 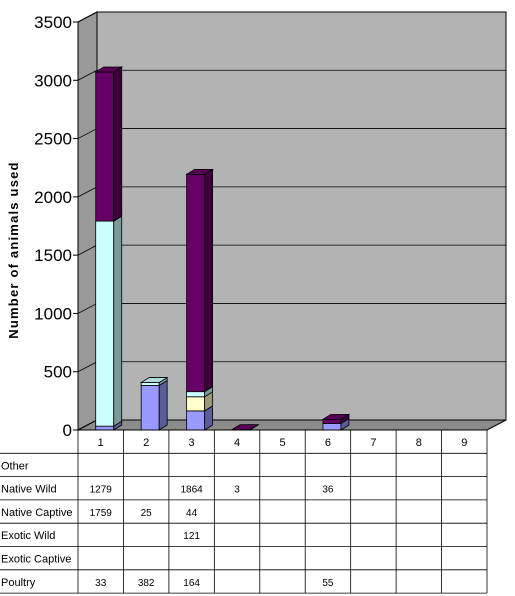 What do you see at coordinates (146, 583) in the screenshot?
I see `data-label: 382` at bounding box center [146, 583].